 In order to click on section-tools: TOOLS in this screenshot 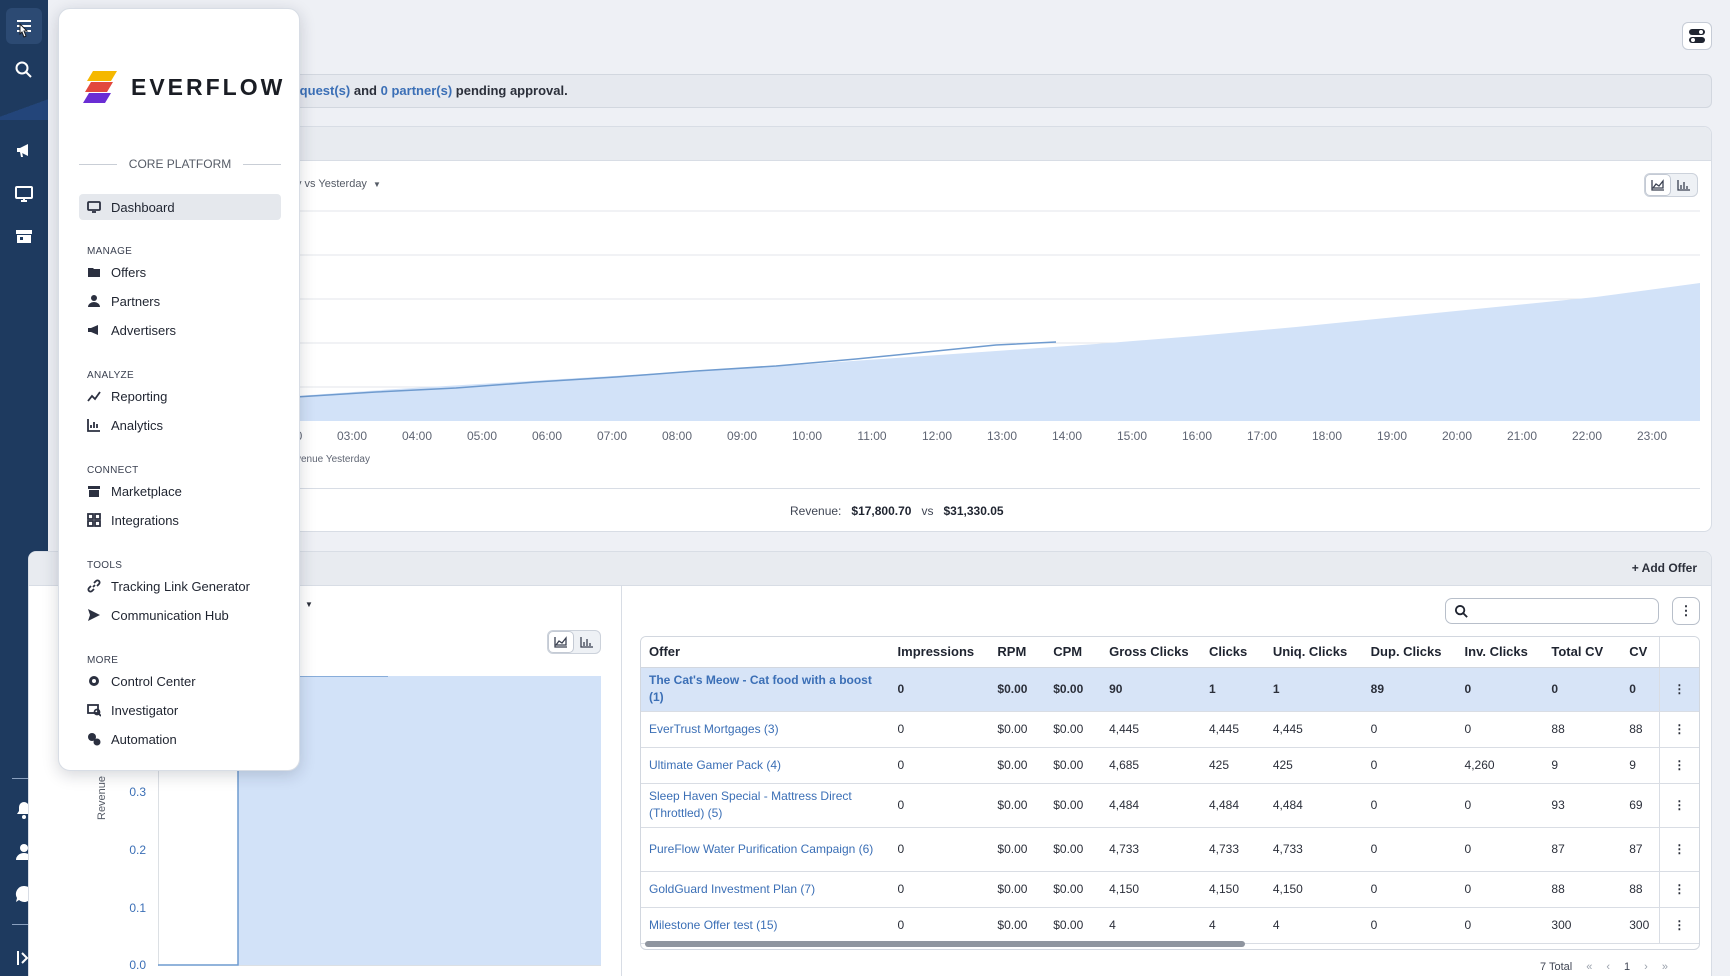, I will do `click(105, 565)`.